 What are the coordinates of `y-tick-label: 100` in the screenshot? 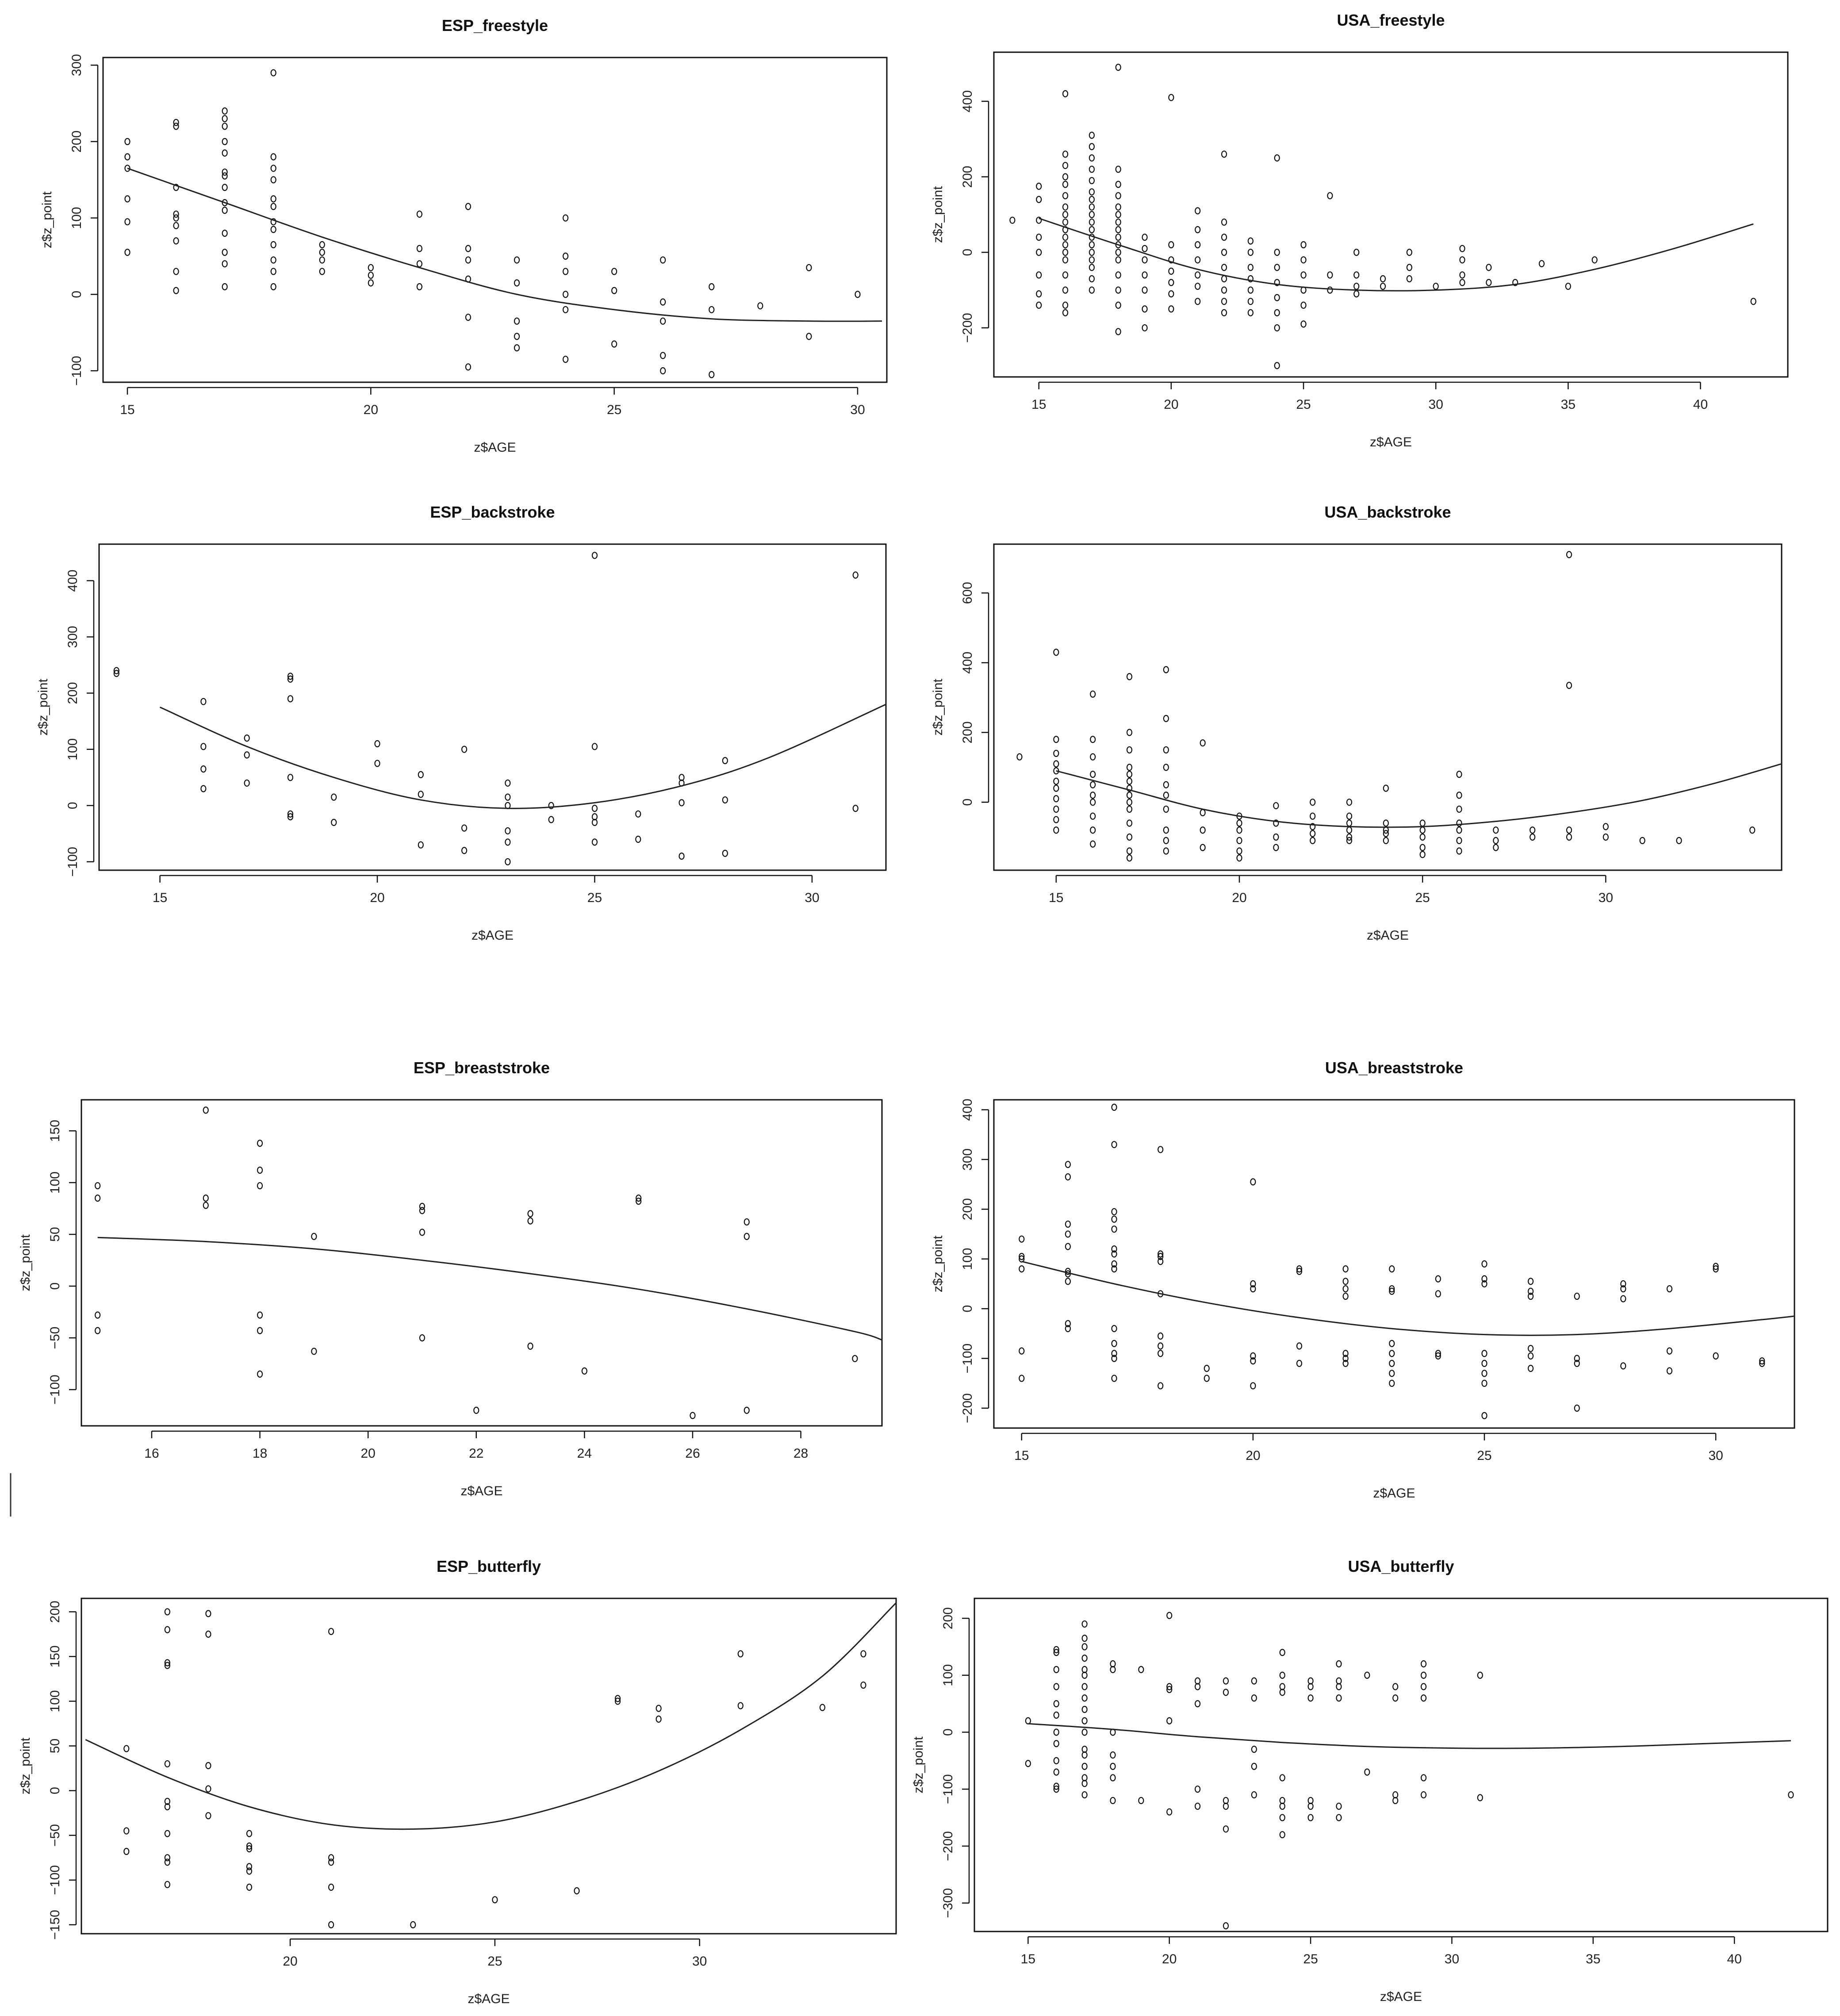 It's located at (76, 218).